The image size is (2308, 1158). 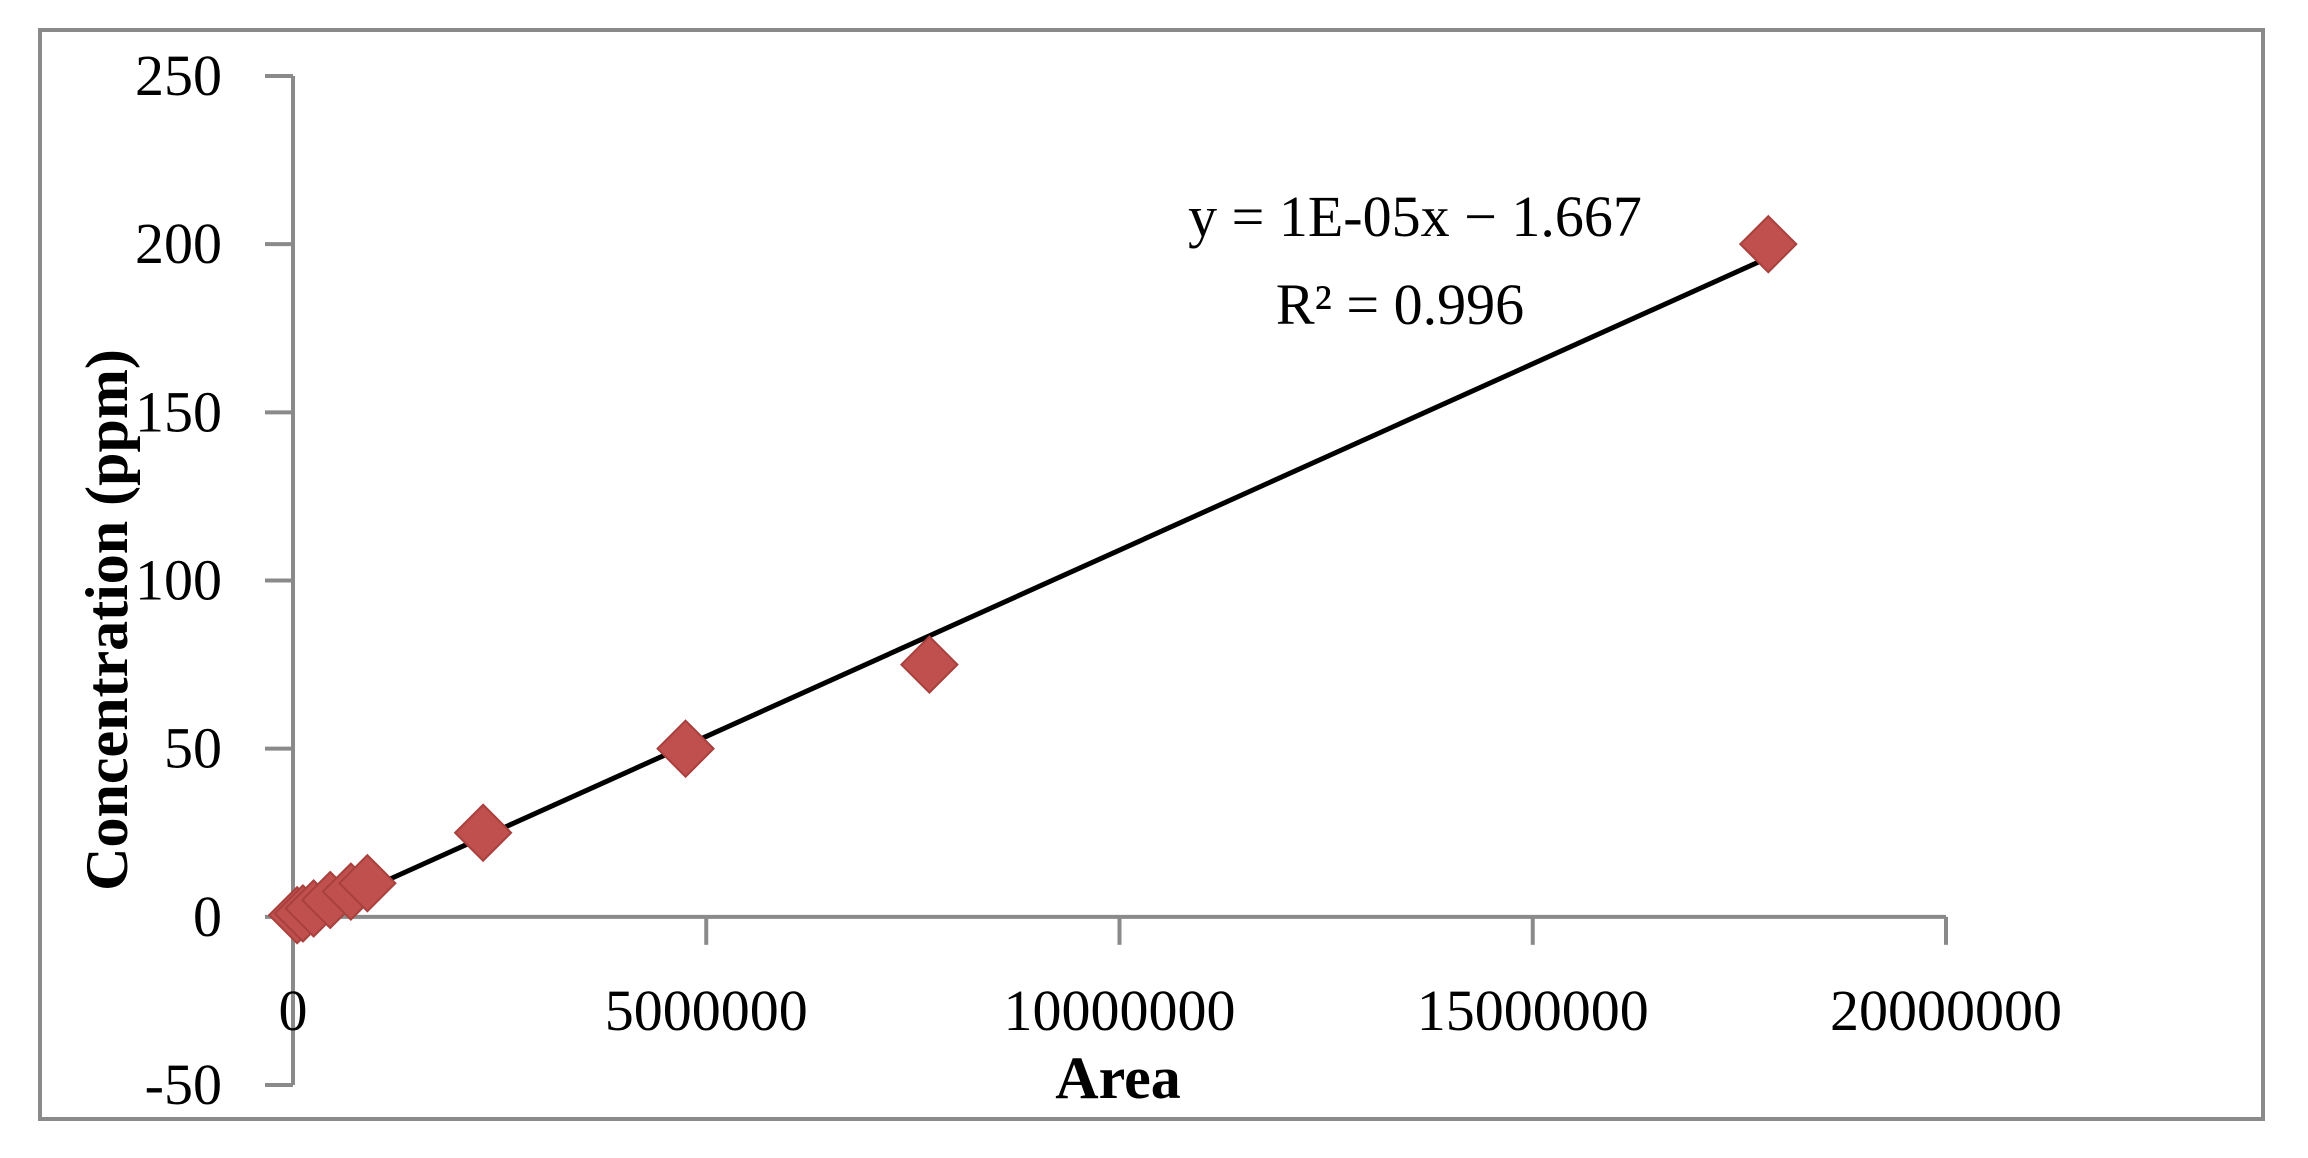 What do you see at coordinates (1946, 1010) in the screenshot?
I see `x-tick-label: 20000000` at bounding box center [1946, 1010].